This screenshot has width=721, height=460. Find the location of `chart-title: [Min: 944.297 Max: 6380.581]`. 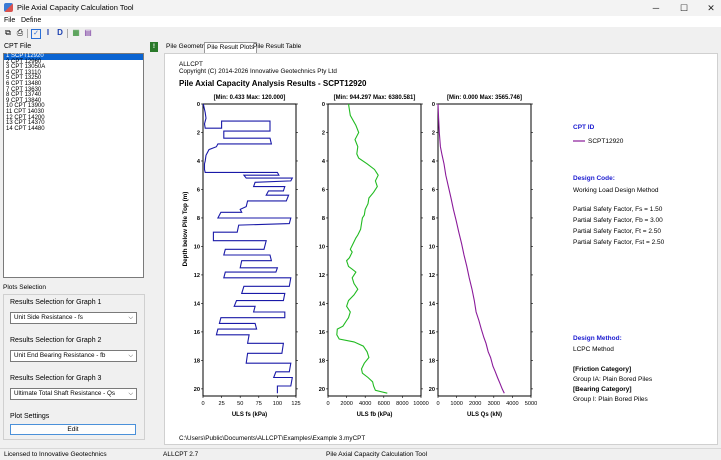

chart-title: [Min: 944.297 Max: 6380.581] is located at coordinates (375, 98).